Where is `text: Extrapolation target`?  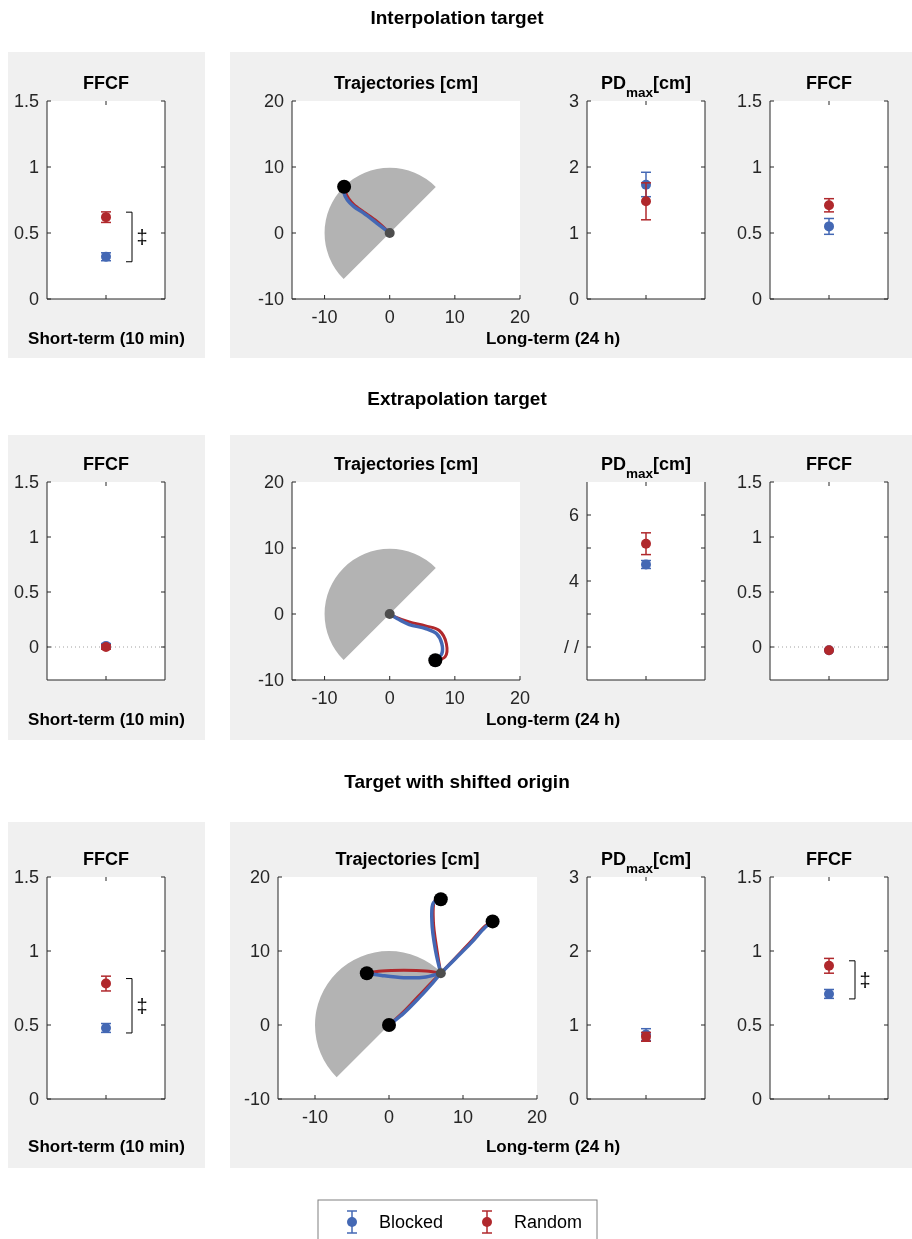 text: Extrapolation target is located at coordinates (457, 398).